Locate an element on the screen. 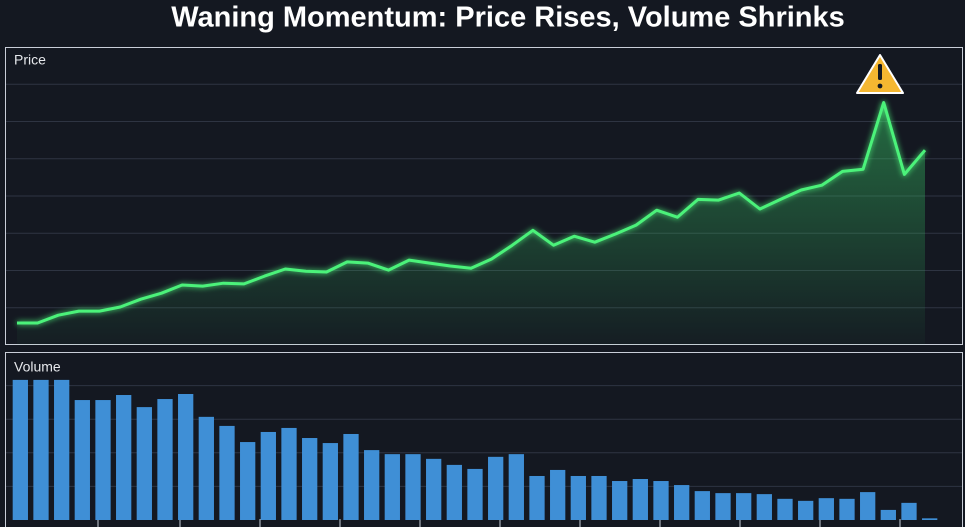 The height and width of the screenshot is (527, 965). warning-icon is located at coordinates (880, 74).